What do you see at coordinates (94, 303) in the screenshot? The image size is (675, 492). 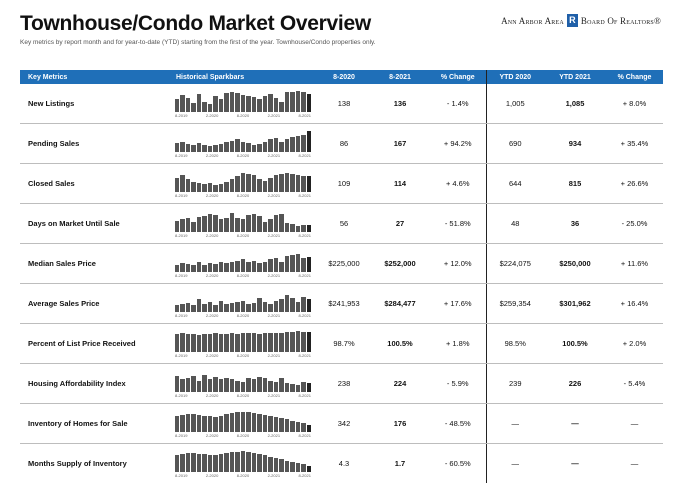 I see `metric-name: Average Sales Price` at bounding box center [94, 303].